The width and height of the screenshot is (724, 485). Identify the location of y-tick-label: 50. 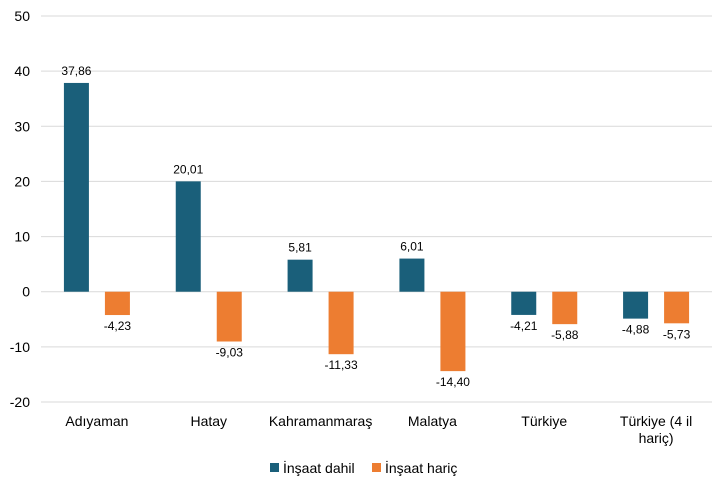
(22, 16).